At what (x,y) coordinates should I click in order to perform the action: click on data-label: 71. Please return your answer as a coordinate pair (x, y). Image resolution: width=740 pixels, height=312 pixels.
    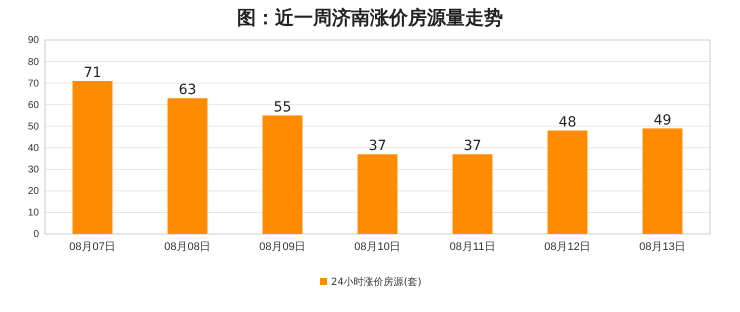
    Looking at the image, I should click on (93, 72).